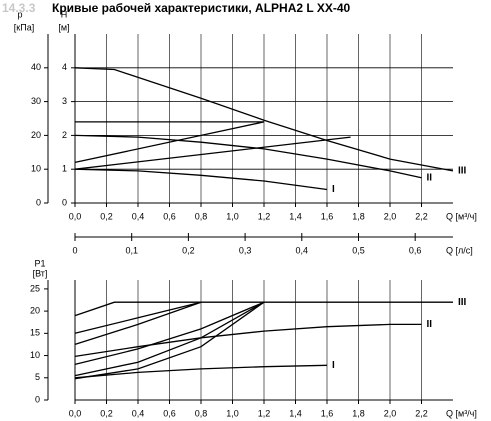 Image resolution: width=491 pixels, height=421 pixels. Describe the element at coordinates (37, 377) in the screenshot. I see `y-tick-label: 5` at that location.